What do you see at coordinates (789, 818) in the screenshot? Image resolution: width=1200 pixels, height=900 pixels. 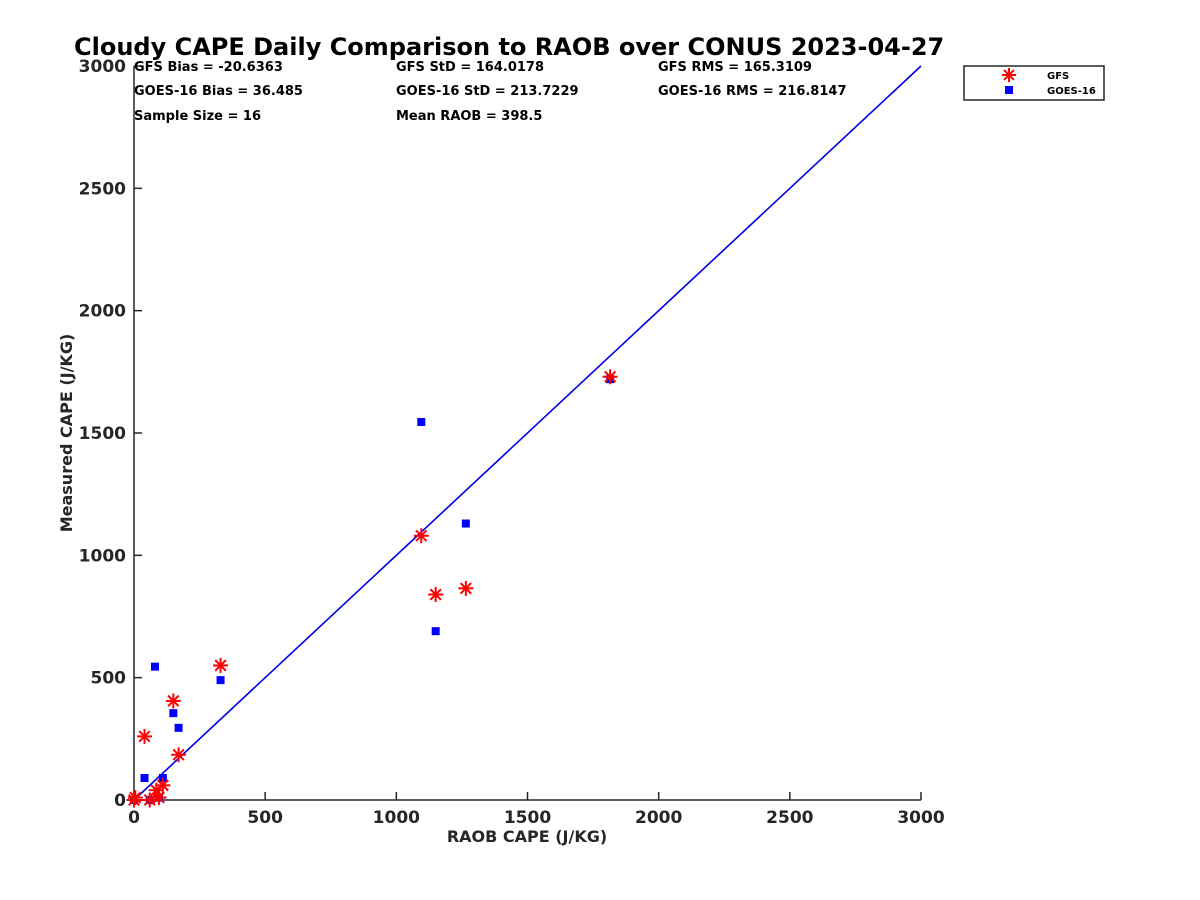 I see `x-tick-label: 2500` at bounding box center [789, 818].